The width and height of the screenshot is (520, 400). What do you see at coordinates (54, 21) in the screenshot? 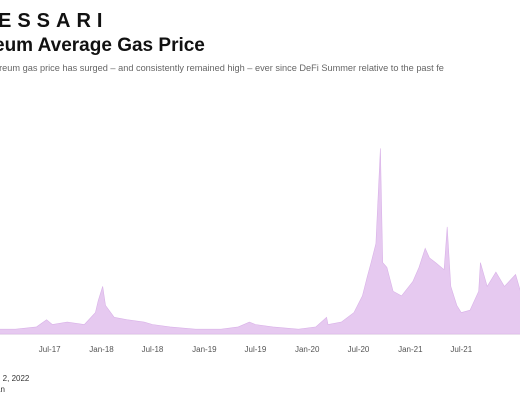
I see `brand-logo-text: ESSARI` at bounding box center [54, 21].